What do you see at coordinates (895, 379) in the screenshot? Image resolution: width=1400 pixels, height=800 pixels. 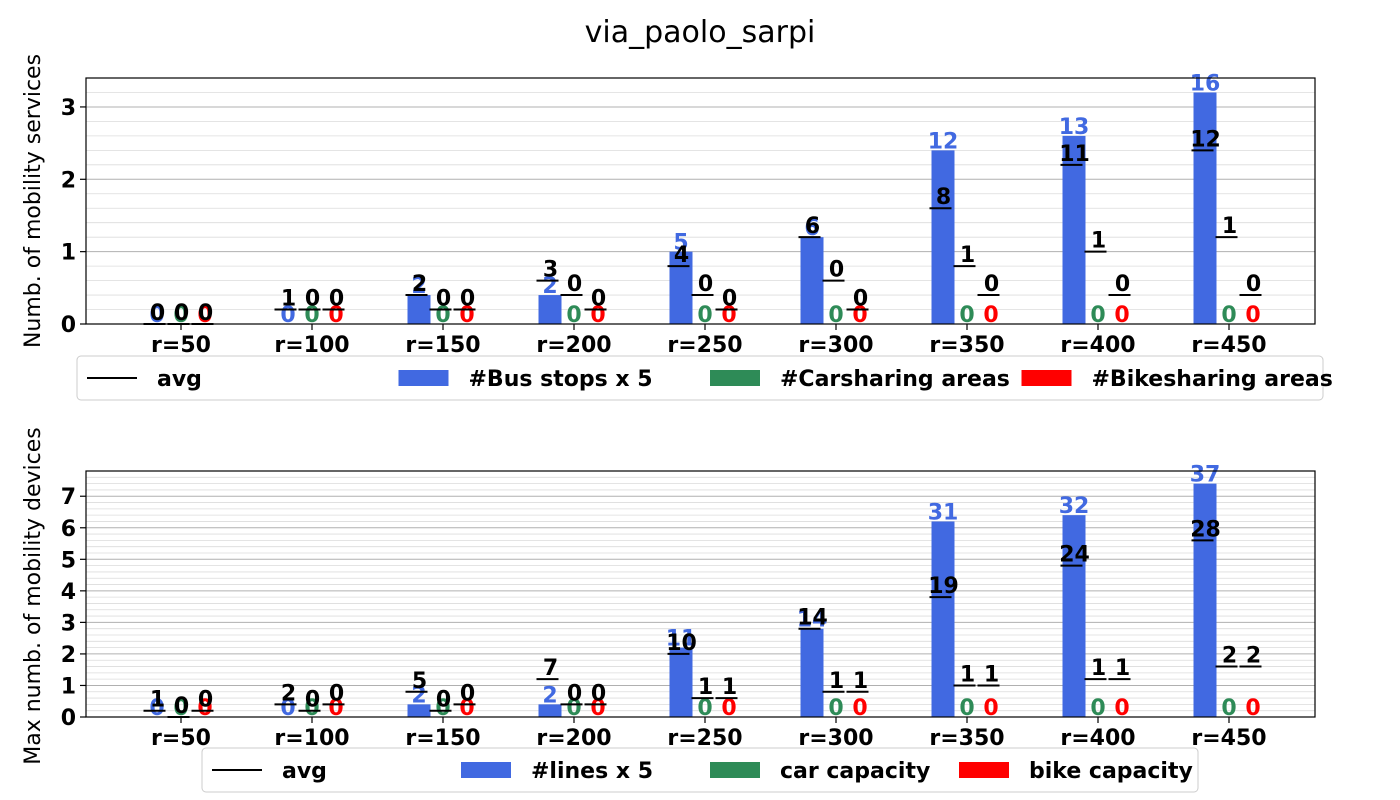 I see `legend-car-label: #Carsharing areas` at bounding box center [895, 379].